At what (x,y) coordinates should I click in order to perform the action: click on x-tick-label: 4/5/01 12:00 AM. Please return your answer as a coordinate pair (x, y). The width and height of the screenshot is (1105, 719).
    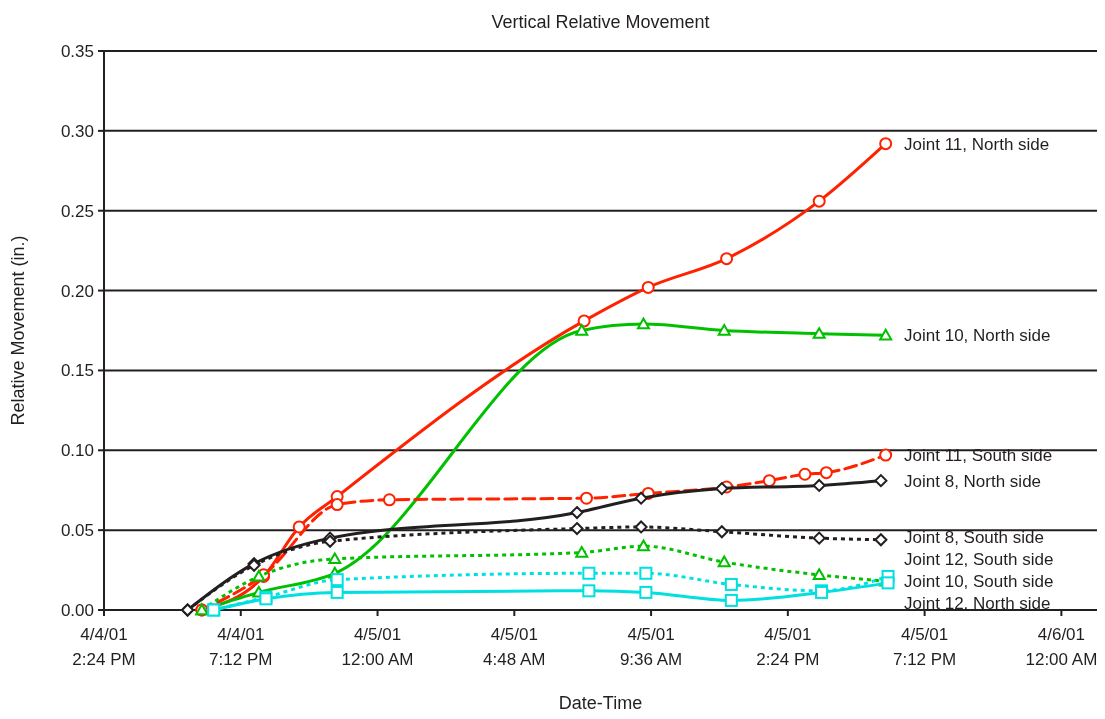
    Looking at the image, I should click on (377, 647).